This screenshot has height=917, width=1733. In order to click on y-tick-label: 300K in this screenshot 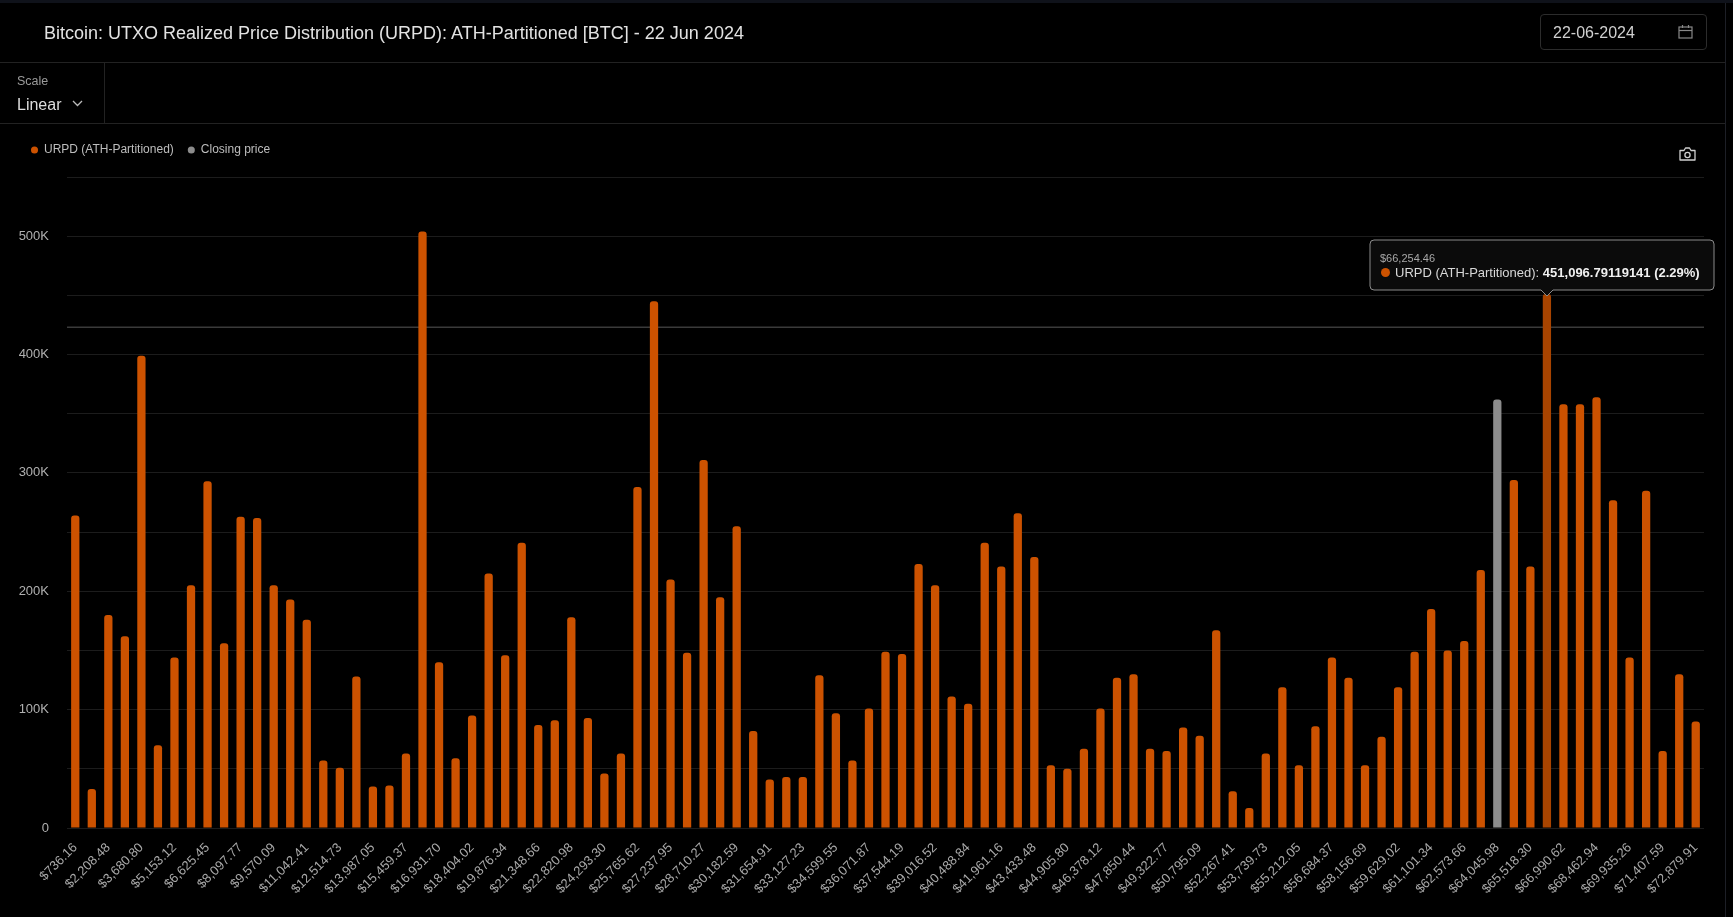, I will do `click(34, 472)`.